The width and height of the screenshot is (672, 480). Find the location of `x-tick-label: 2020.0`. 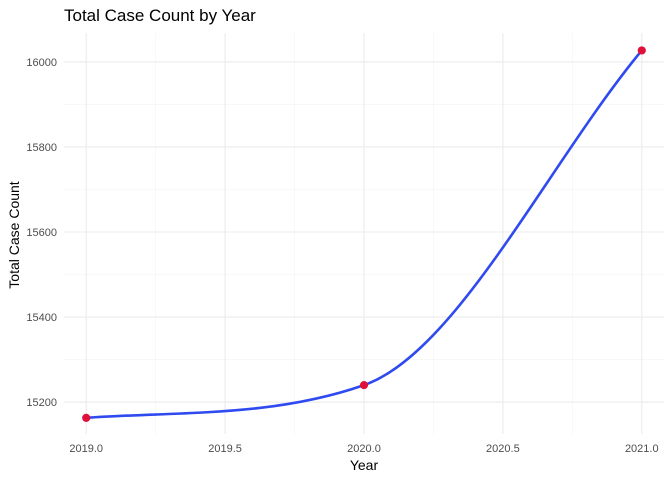

x-tick-label: 2020.0 is located at coordinates (364, 449).